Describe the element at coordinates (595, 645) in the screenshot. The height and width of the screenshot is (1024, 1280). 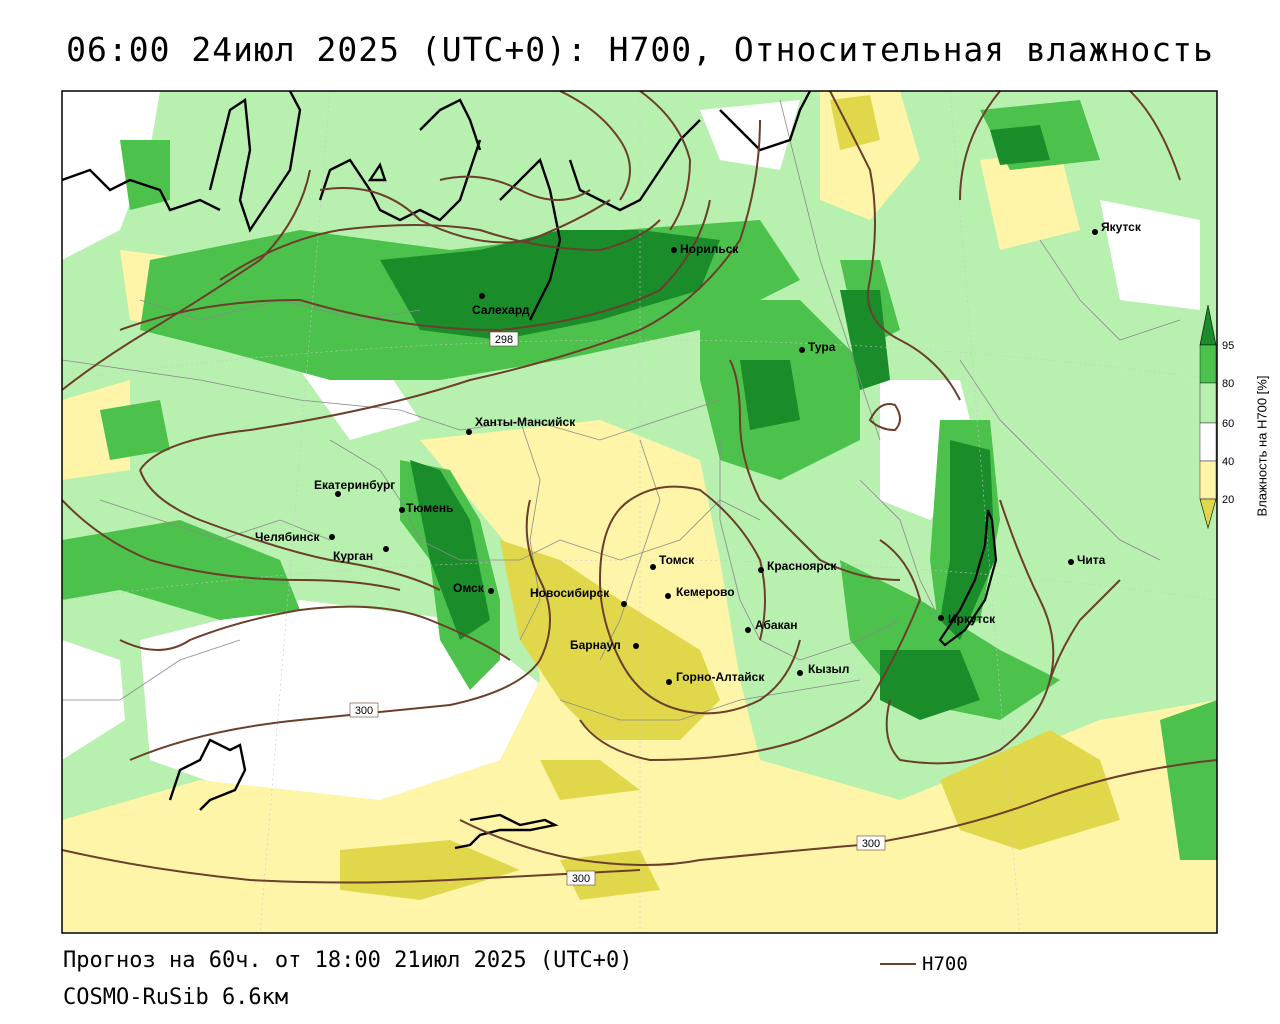
I see `city-label: Барнаул` at that location.